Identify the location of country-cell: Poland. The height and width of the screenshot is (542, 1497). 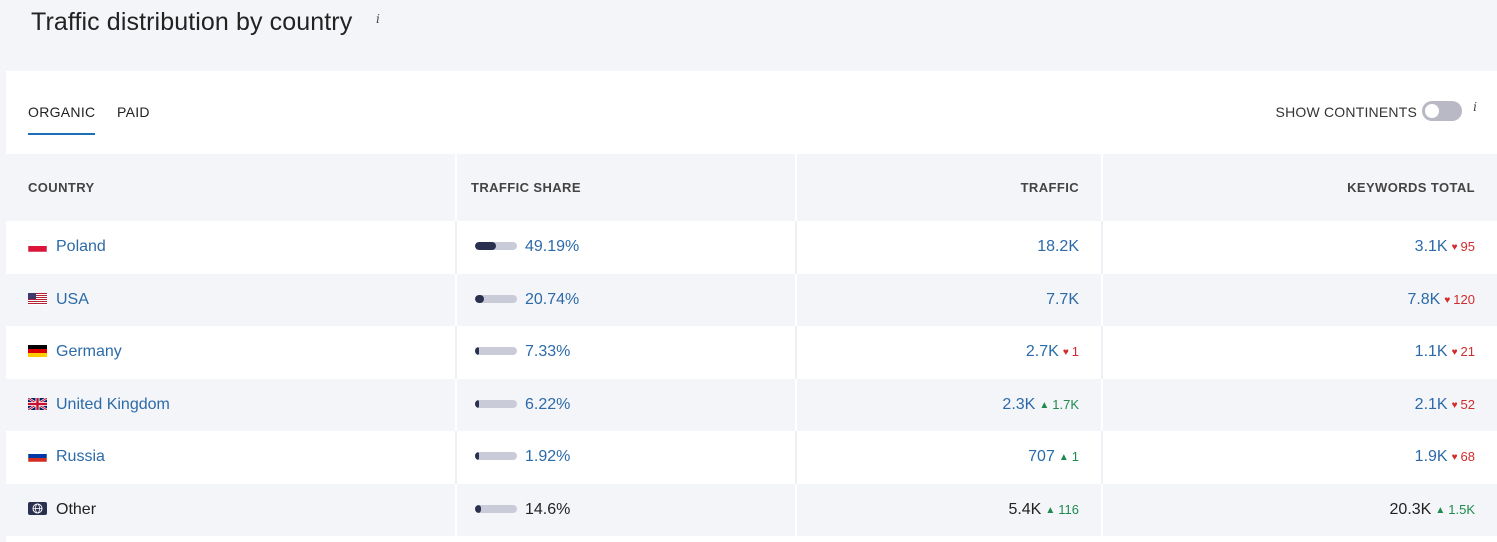
(231, 247).